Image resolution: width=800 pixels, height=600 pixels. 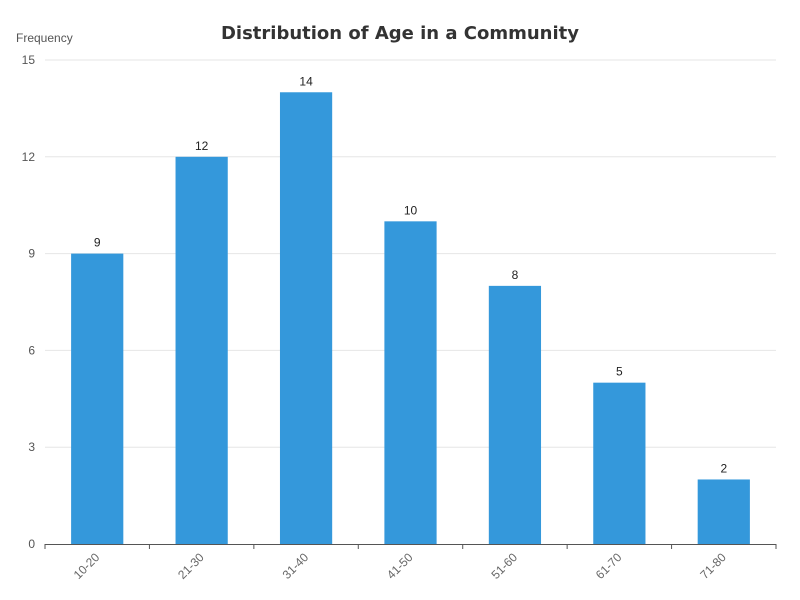 What do you see at coordinates (31, 544) in the screenshot?
I see `y-tick-label: 0` at bounding box center [31, 544].